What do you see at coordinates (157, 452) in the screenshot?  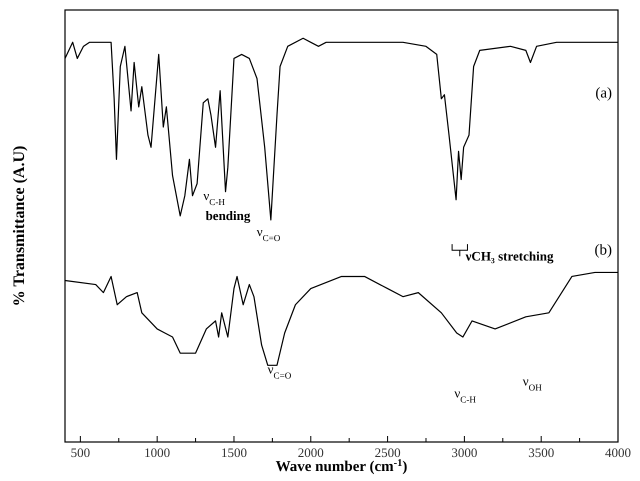 I see `x-tick-label: 1000` at bounding box center [157, 452].